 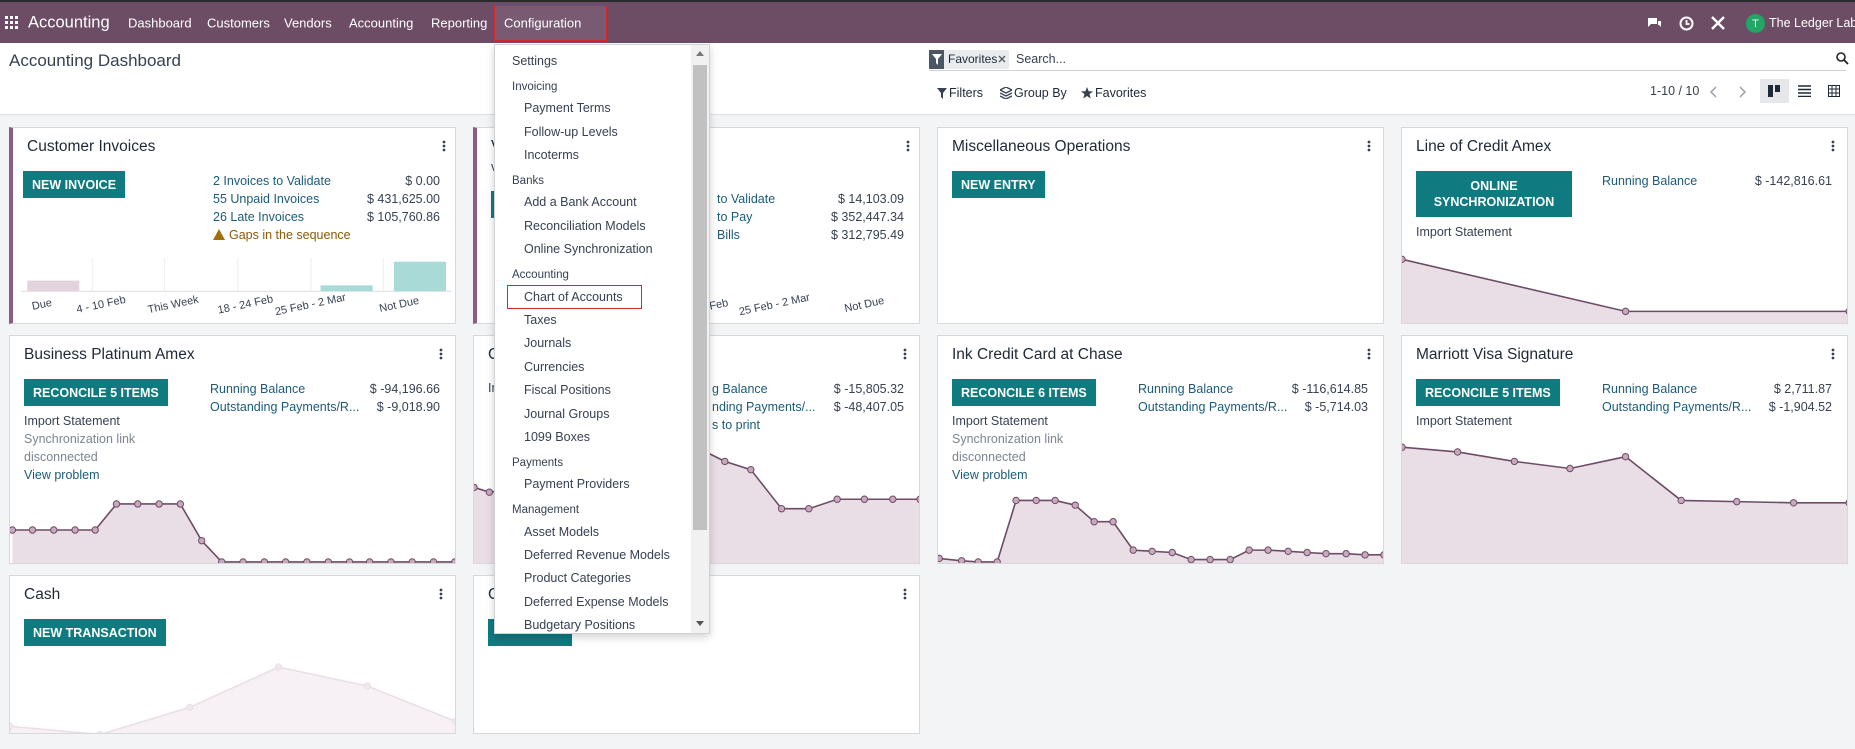 What do you see at coordinates (554, 366) in the screenshot?
I see `menu-item: Currencies` at bounding box center [554, 366].